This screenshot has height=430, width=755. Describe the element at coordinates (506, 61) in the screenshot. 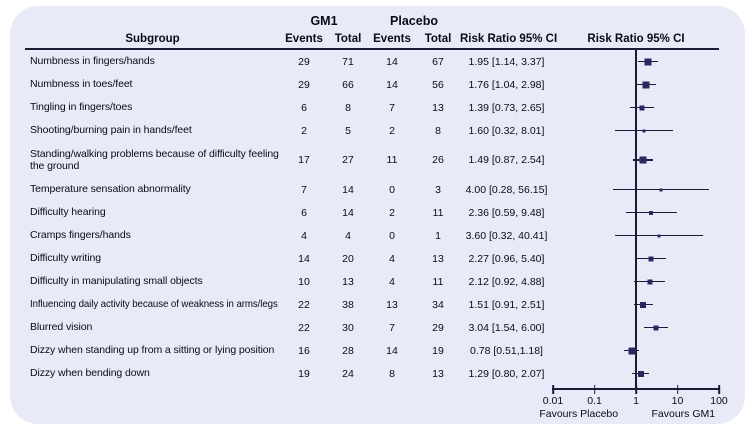

I see `risk-ratio-ci-value: 1.95 [1.14, 3.37]` at that location.